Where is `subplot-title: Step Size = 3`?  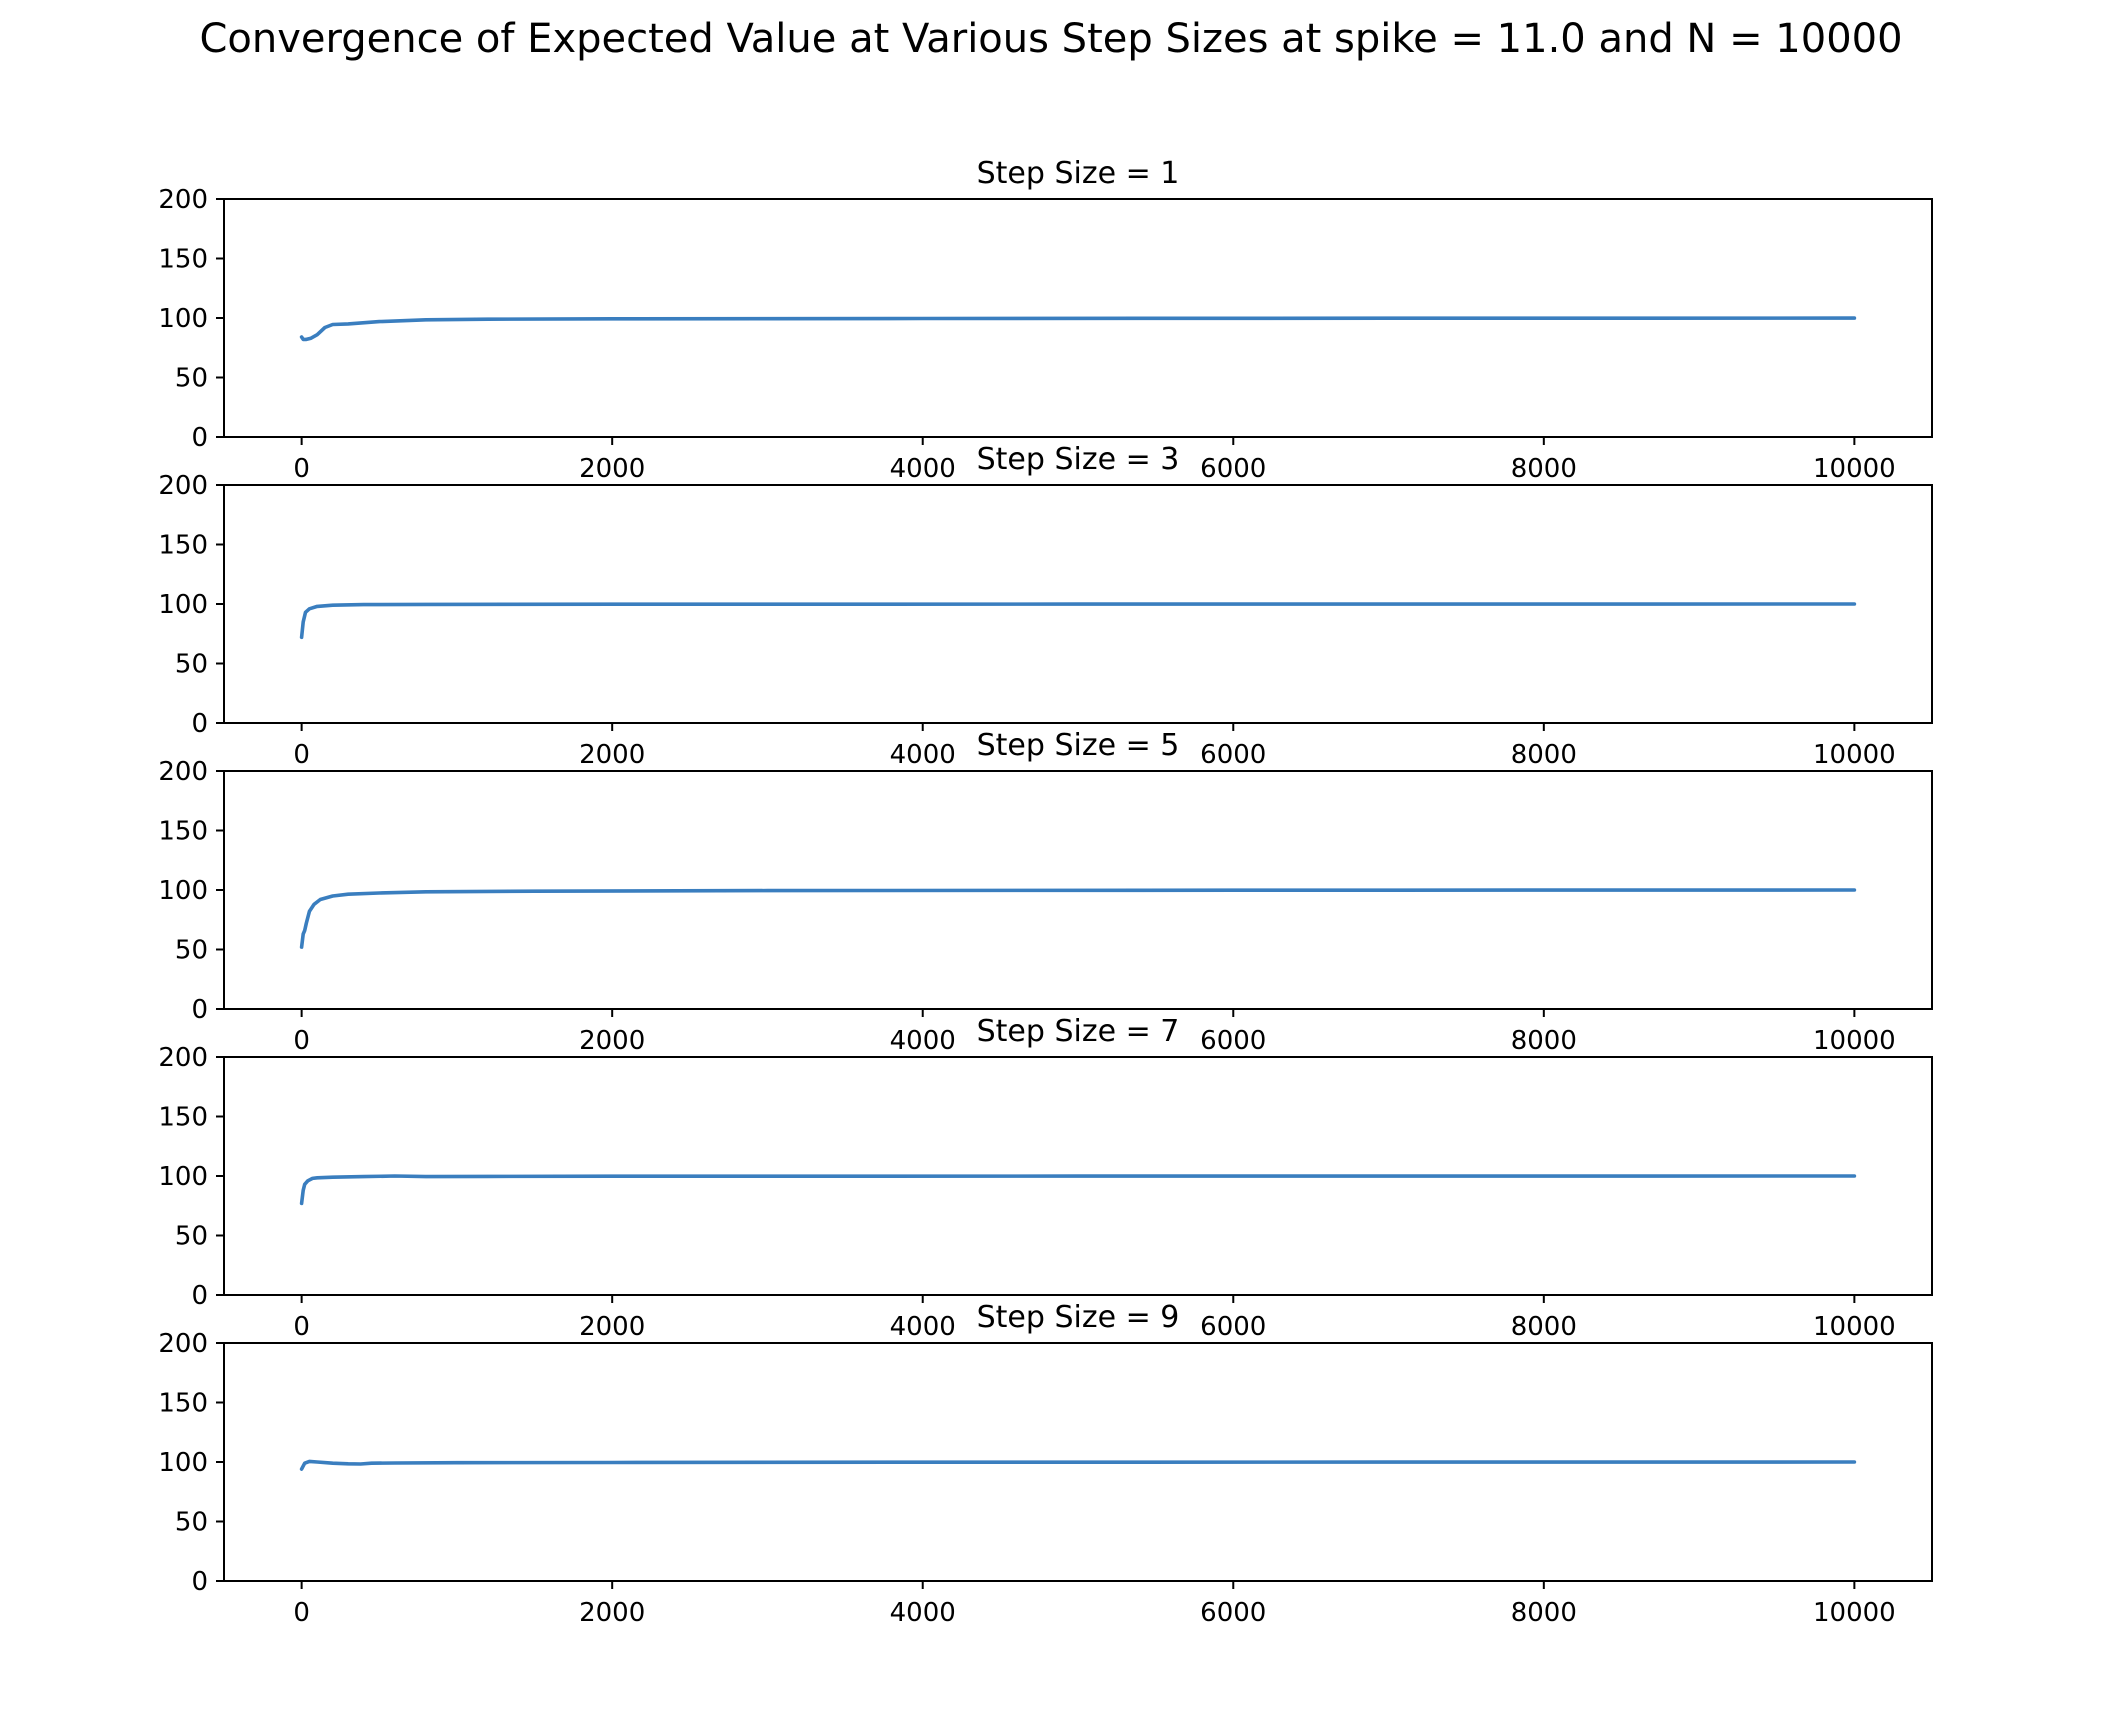
subplot-title: Step Size = 3 is located at coordinates (1078, 459).